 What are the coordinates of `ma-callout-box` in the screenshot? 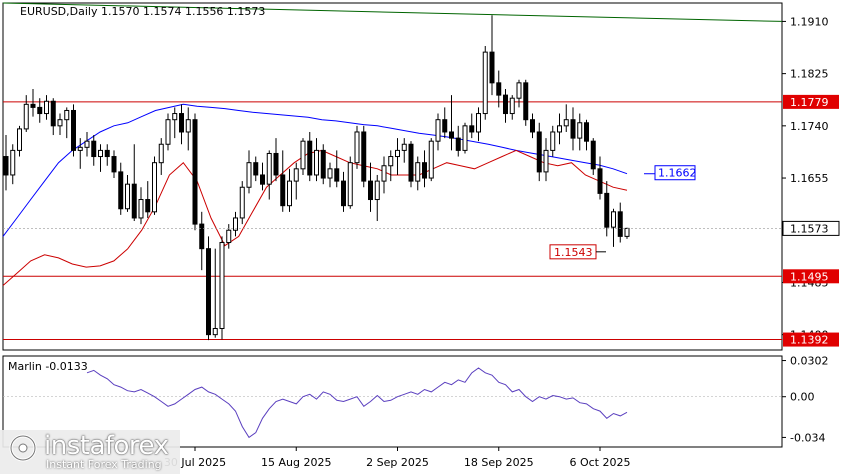 It's located at (675, 173).